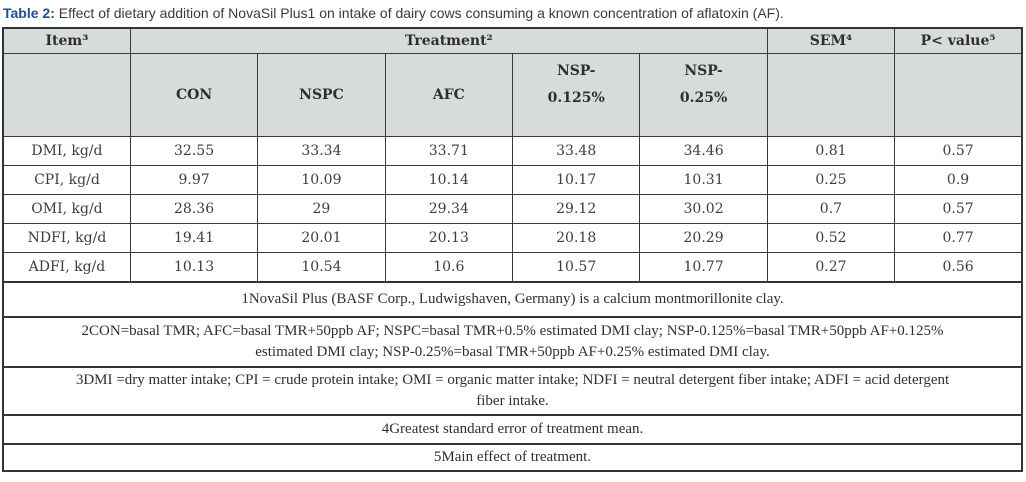 The width and height of the screenshot is (1026, 482). What do you see at coordinates (449, 238) in the screenshot?
I see `data-cell: 20.13` at bounding box center [449, 238].